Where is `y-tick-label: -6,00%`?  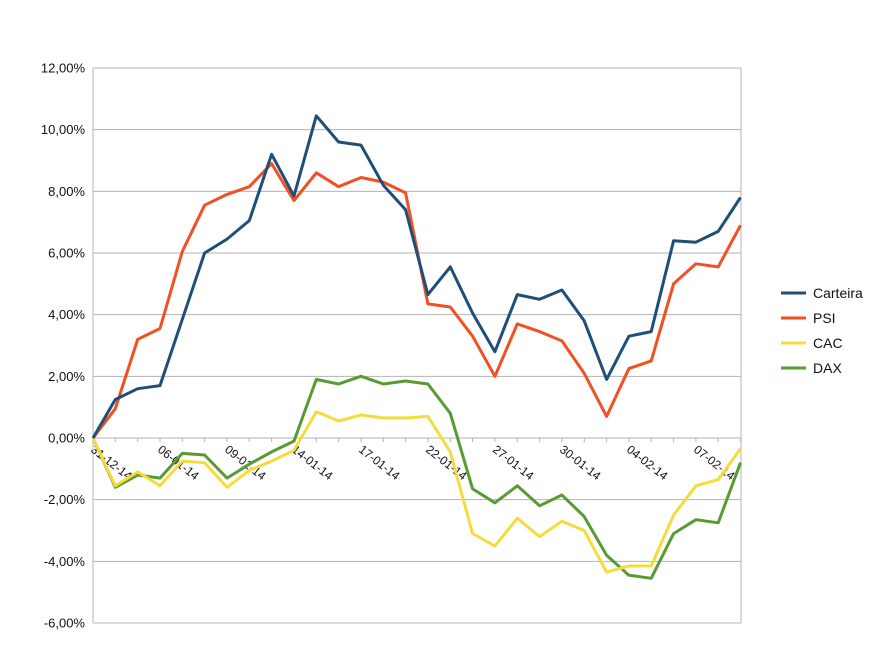 y-tick-label: -6,00% is located at coordinates (65, 623).